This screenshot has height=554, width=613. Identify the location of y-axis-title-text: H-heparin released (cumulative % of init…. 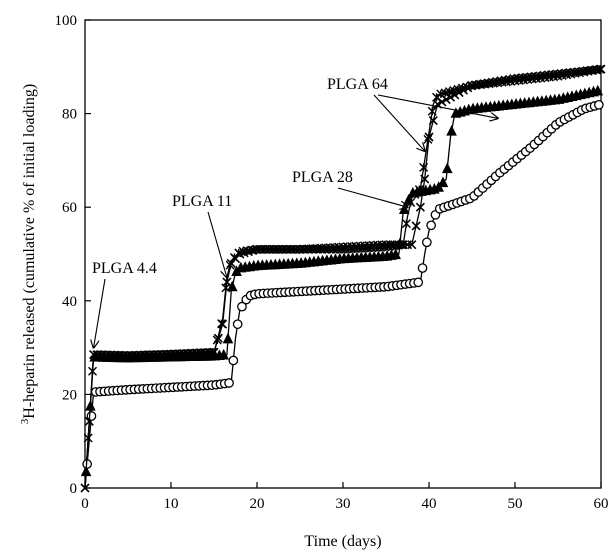
(29, 251).